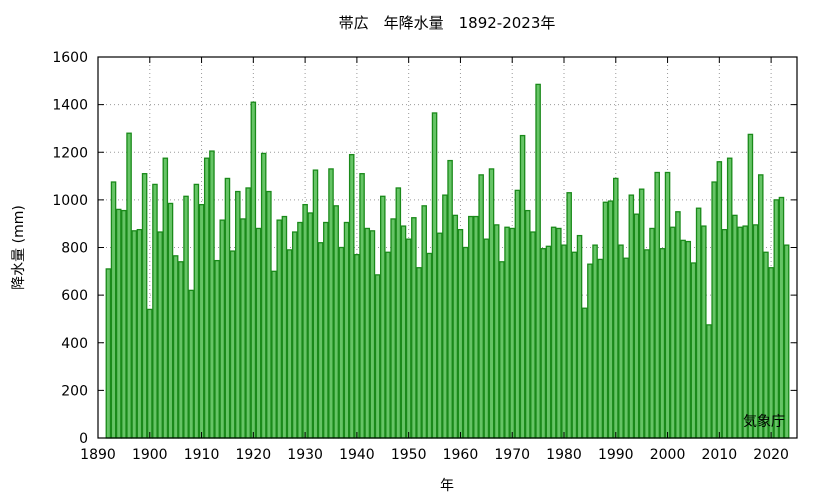 Image resolution: width=833 pixels, height=498 pixels. What do you see at coordinates (393, 328) in the screenshot?
I see `bar-1947` at bounding box center [393, 328].